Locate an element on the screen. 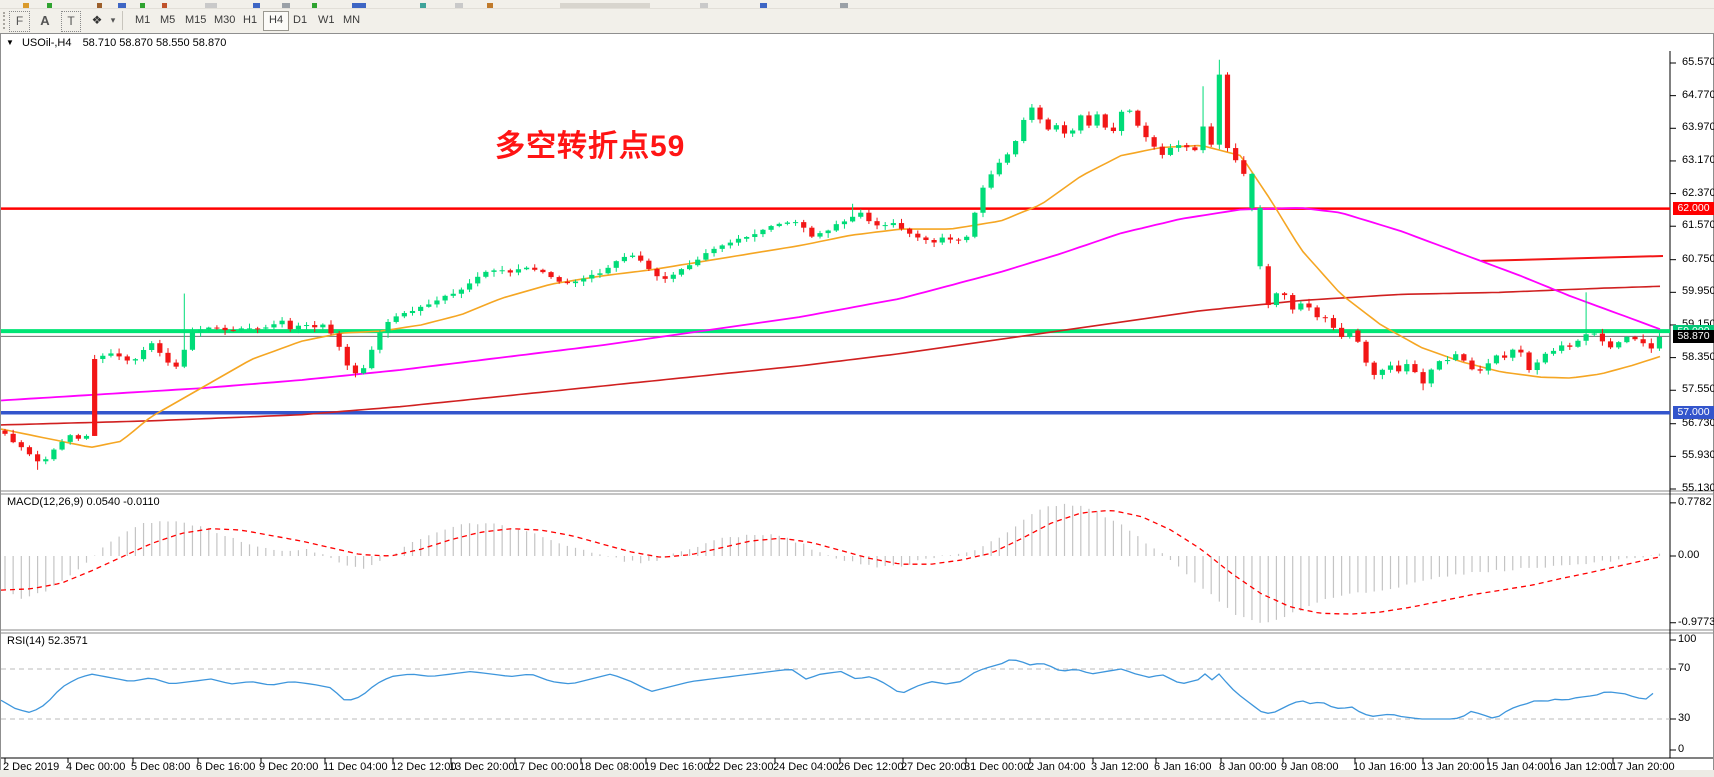  price-level-badge-62.000: 62.000 is located at coordinates (1693, 209).